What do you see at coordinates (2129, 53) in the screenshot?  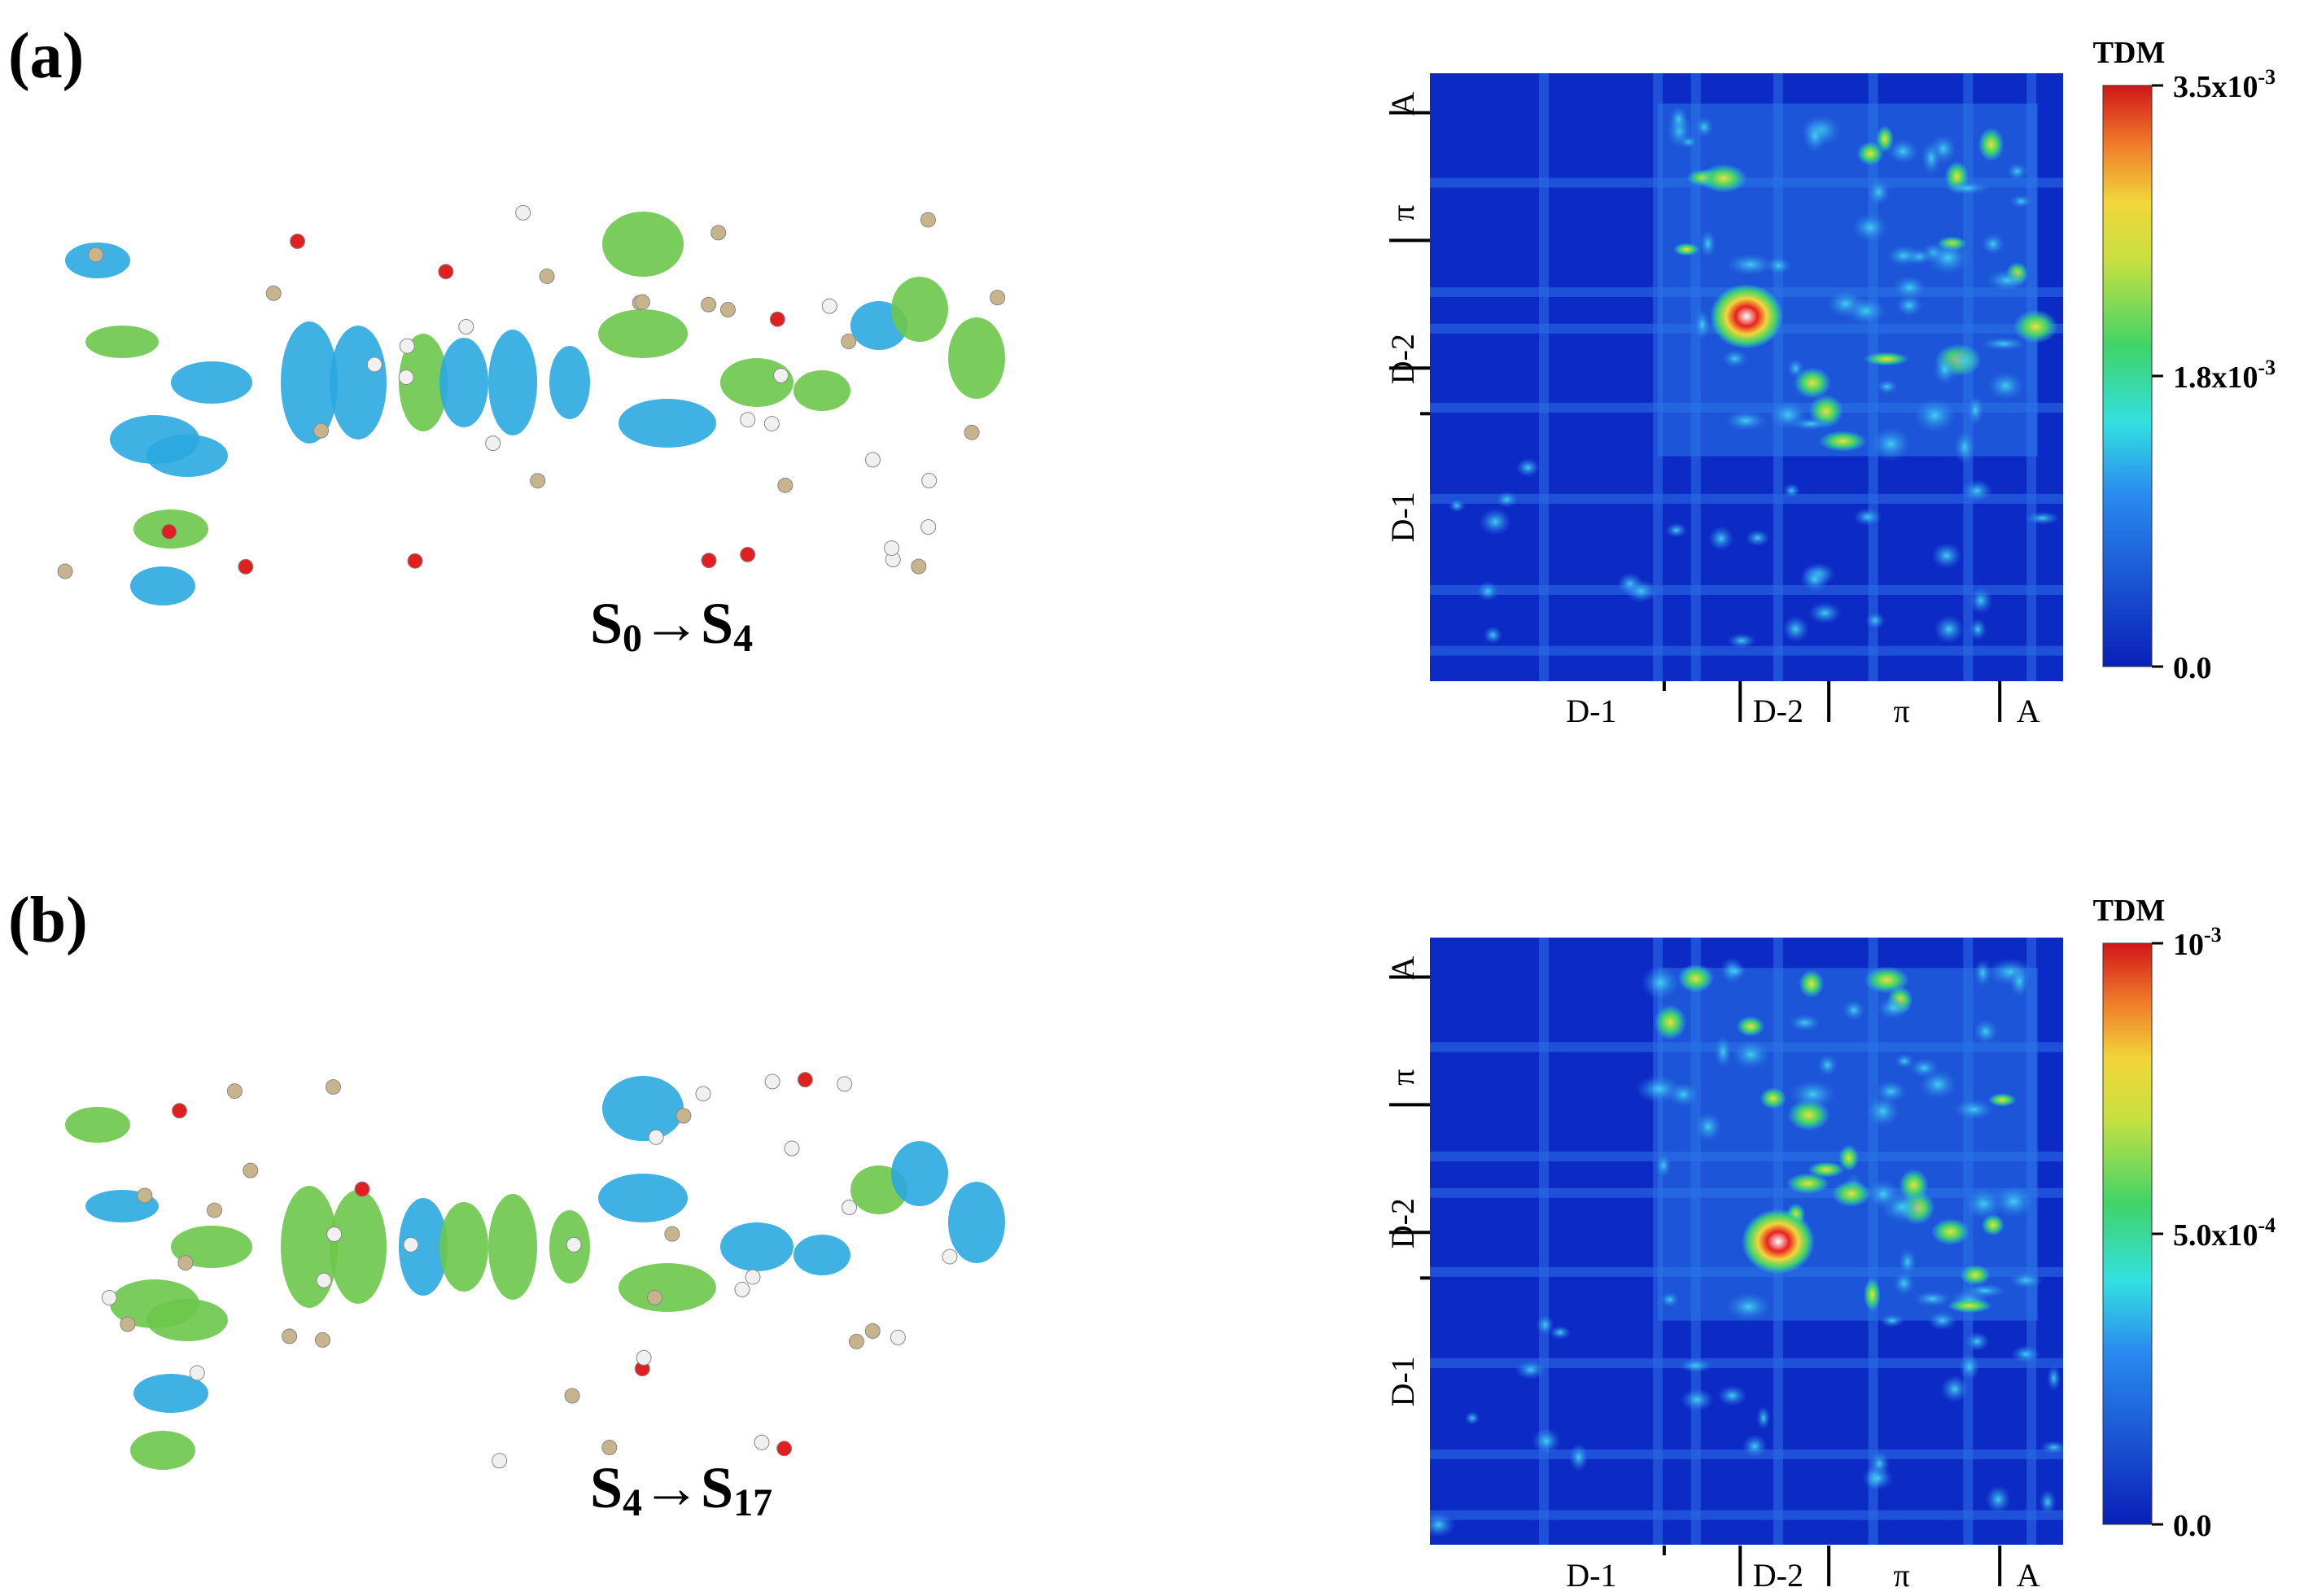 I see `colorbar-title: TDM` at bounding box center [2129, 53].